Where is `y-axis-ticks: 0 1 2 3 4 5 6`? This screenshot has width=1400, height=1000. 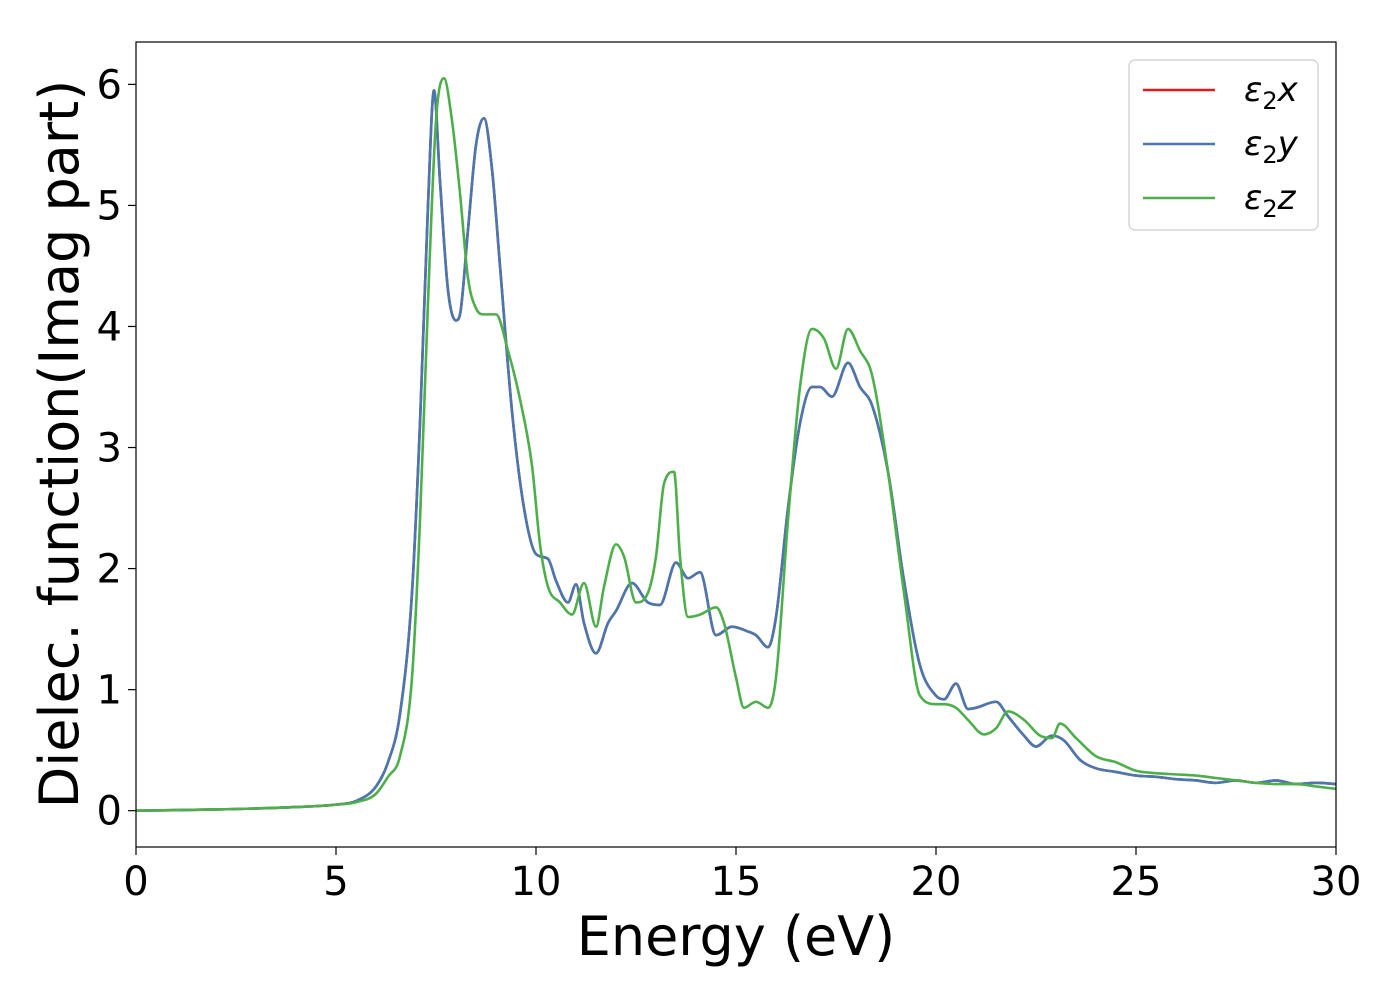
y-axis-ticks: 0 1 2 3 4 5 6 is located at coordinates (116, 448).